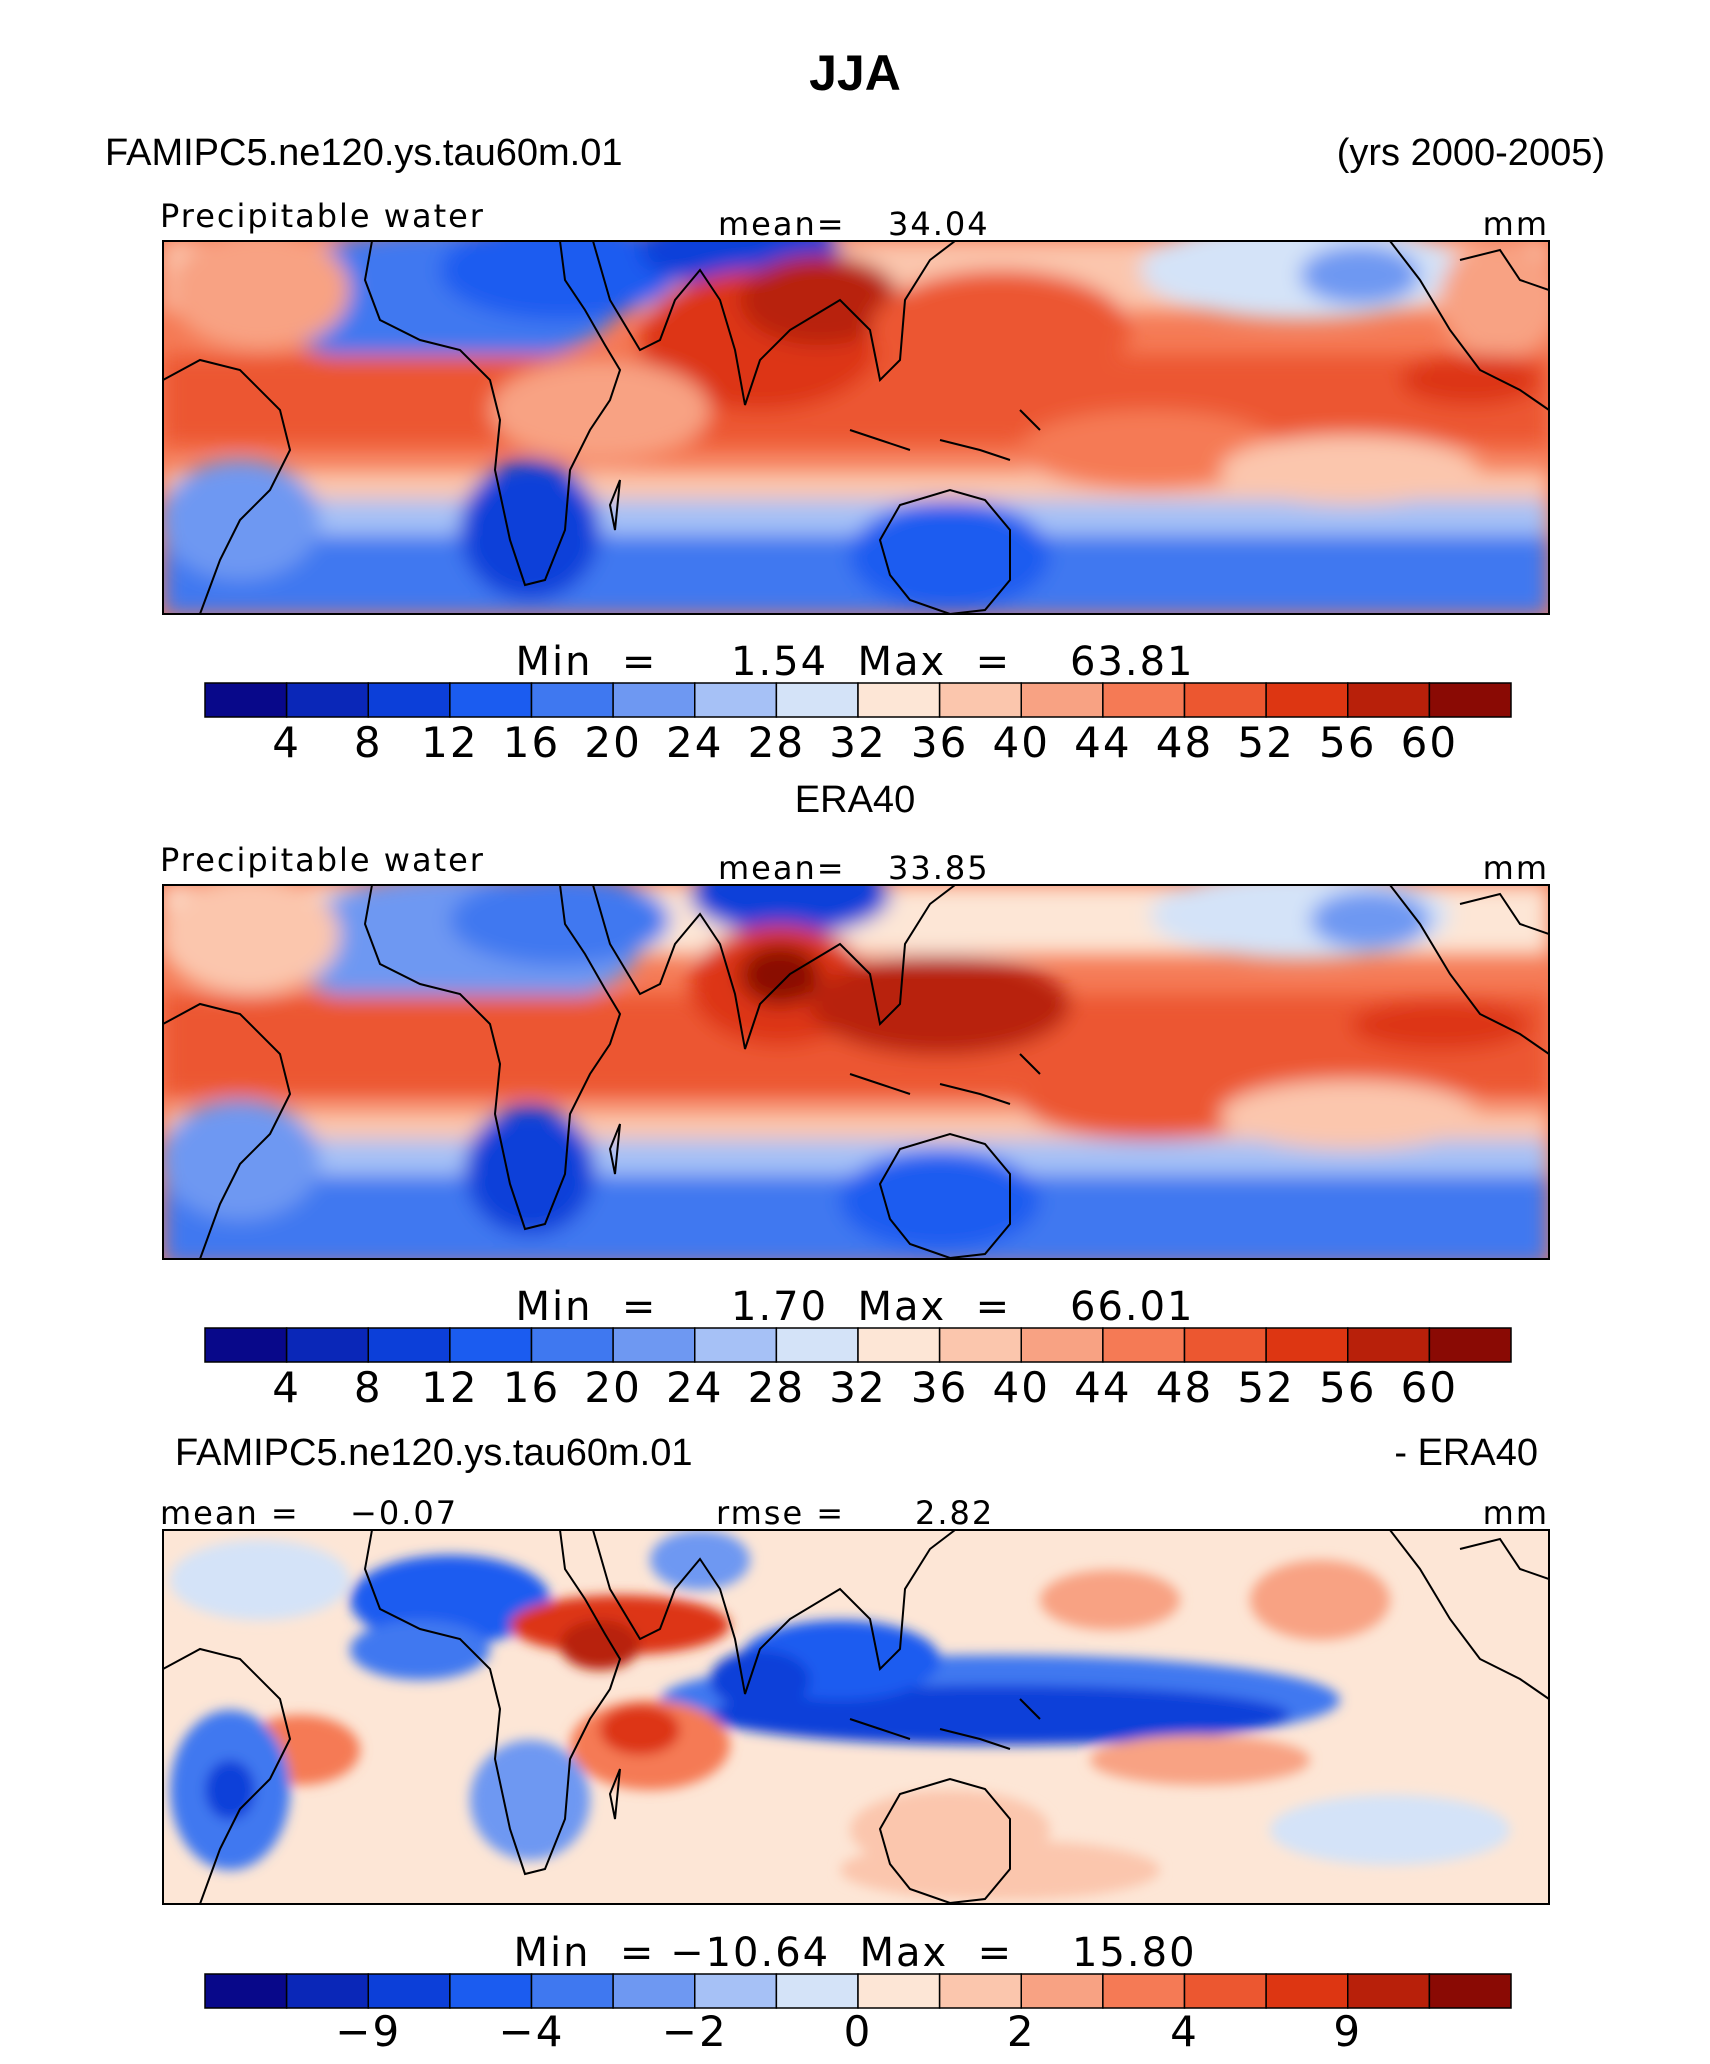 The height and width of the screenshot is (2064, 1710). Describe the element at coordinates (695, 2031) in the screenshot. I see `colorbar-tick-label: −2` at that location.